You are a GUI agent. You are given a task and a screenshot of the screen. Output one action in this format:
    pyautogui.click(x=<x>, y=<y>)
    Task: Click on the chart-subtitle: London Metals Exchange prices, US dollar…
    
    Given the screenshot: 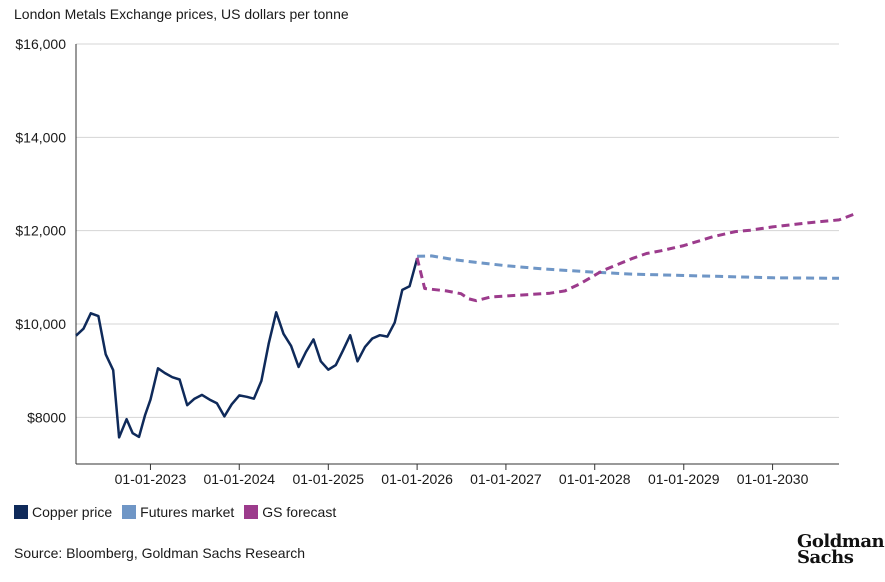 What is the action you would take?
    pyautogui.click(x=181, y=14)
    